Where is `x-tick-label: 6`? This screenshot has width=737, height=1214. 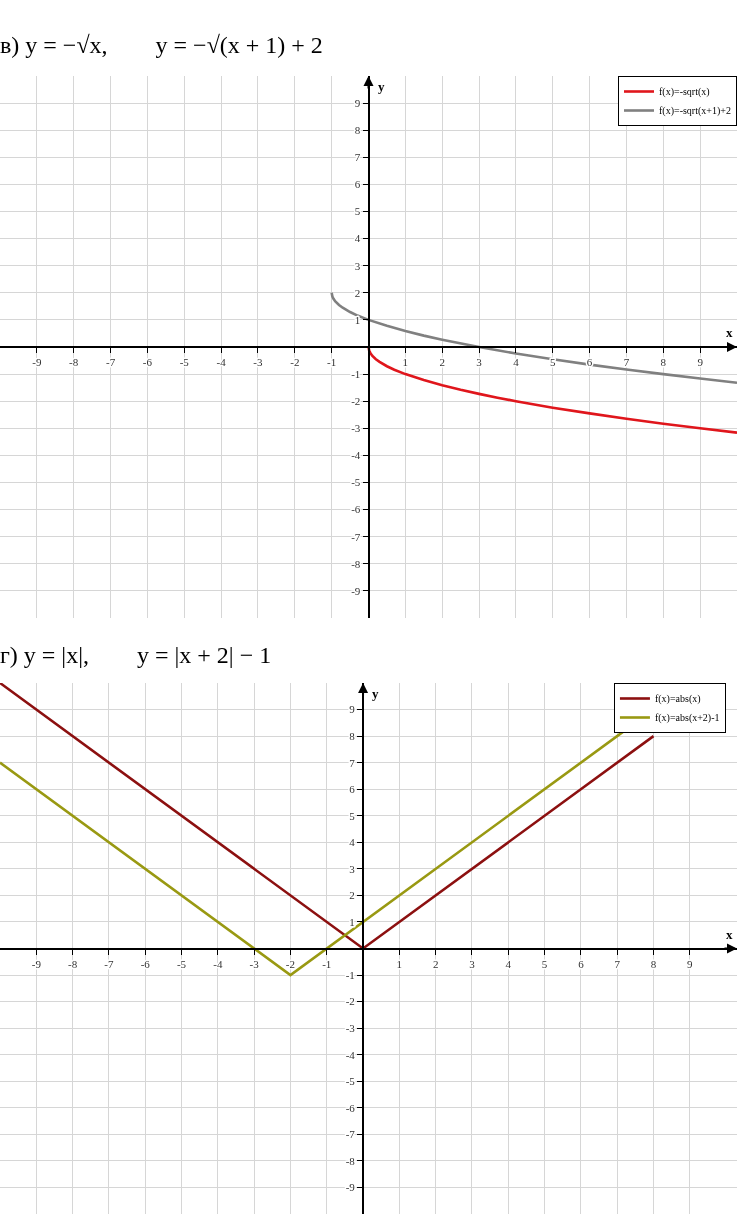 x-tick-label: 6 is located at coordinates (581, 963).